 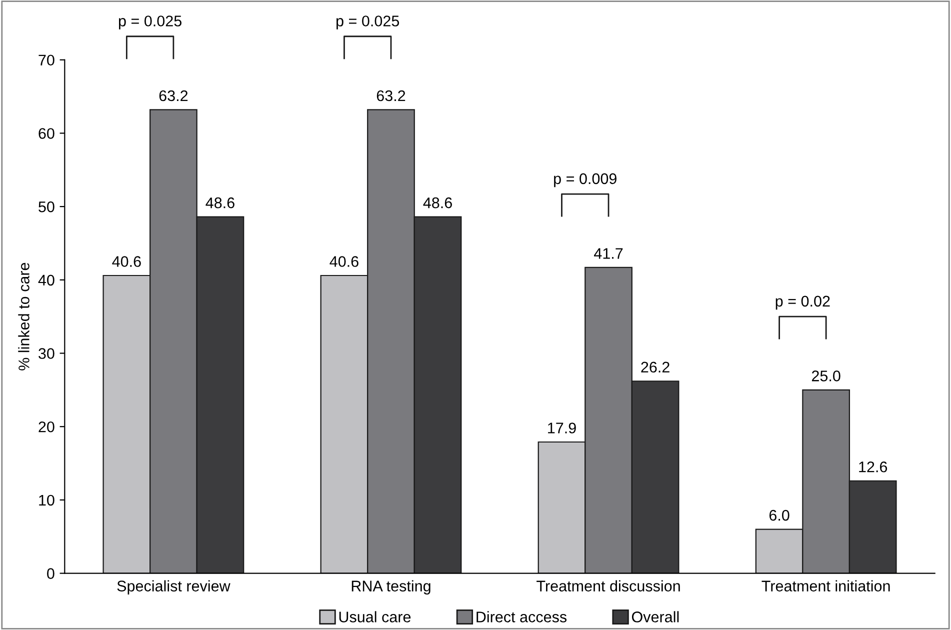 What do you see at coordinates (826, 586) in the screenshot?
I see `x-tick-label: Treatment initiation` at bounding box center [826, 586].